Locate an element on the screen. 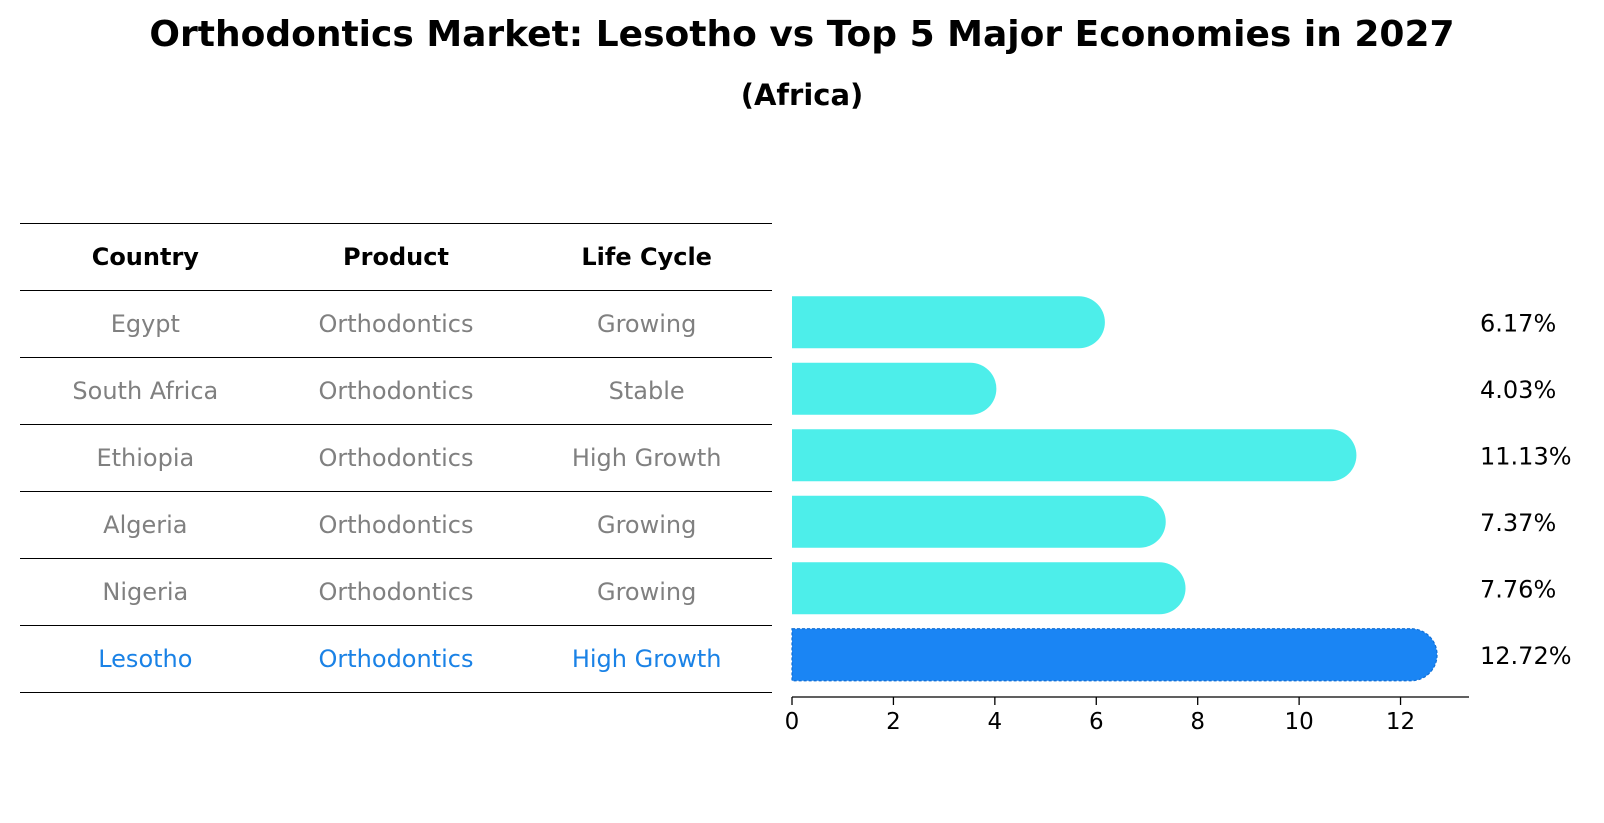 The width and height of the screenshot is (1604, 823). cell-country: Ethiopia is located at coordinates (145, 458).